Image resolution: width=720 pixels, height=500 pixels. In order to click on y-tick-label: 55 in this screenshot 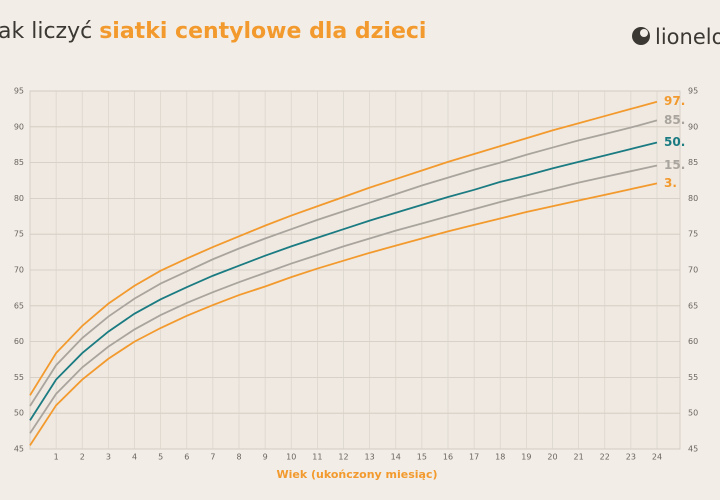, I will do `click(19, 377)`.